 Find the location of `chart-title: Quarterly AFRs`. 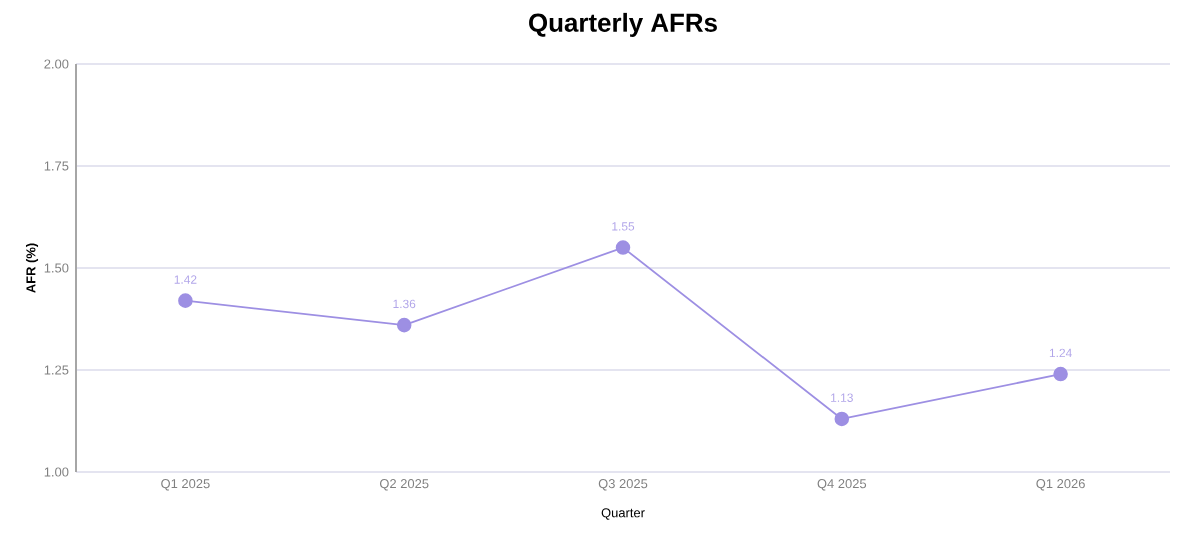

chart-title: Quarterly AFRs is located at coordinates (623, 25).